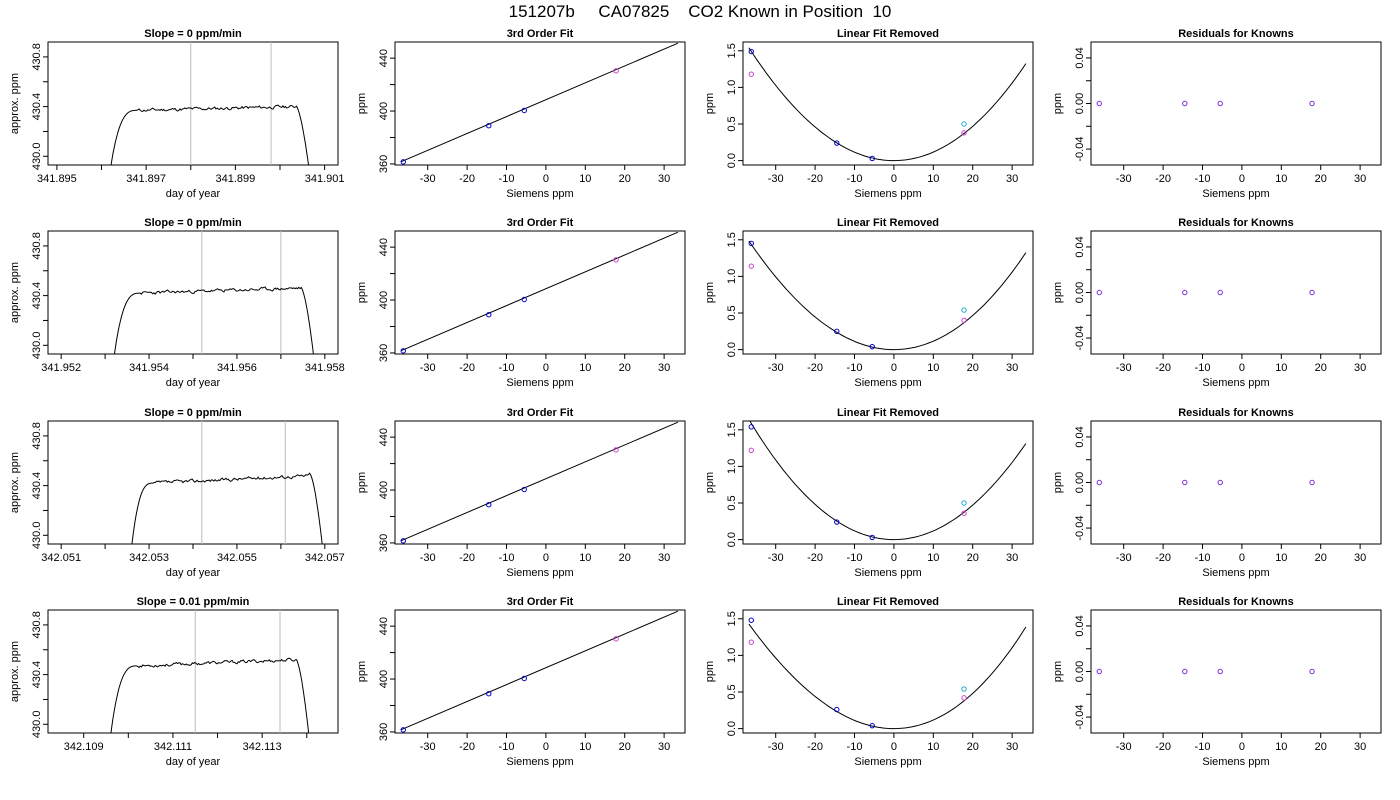  I want to click on y-tick-label: 1.0, so click(732, 276).